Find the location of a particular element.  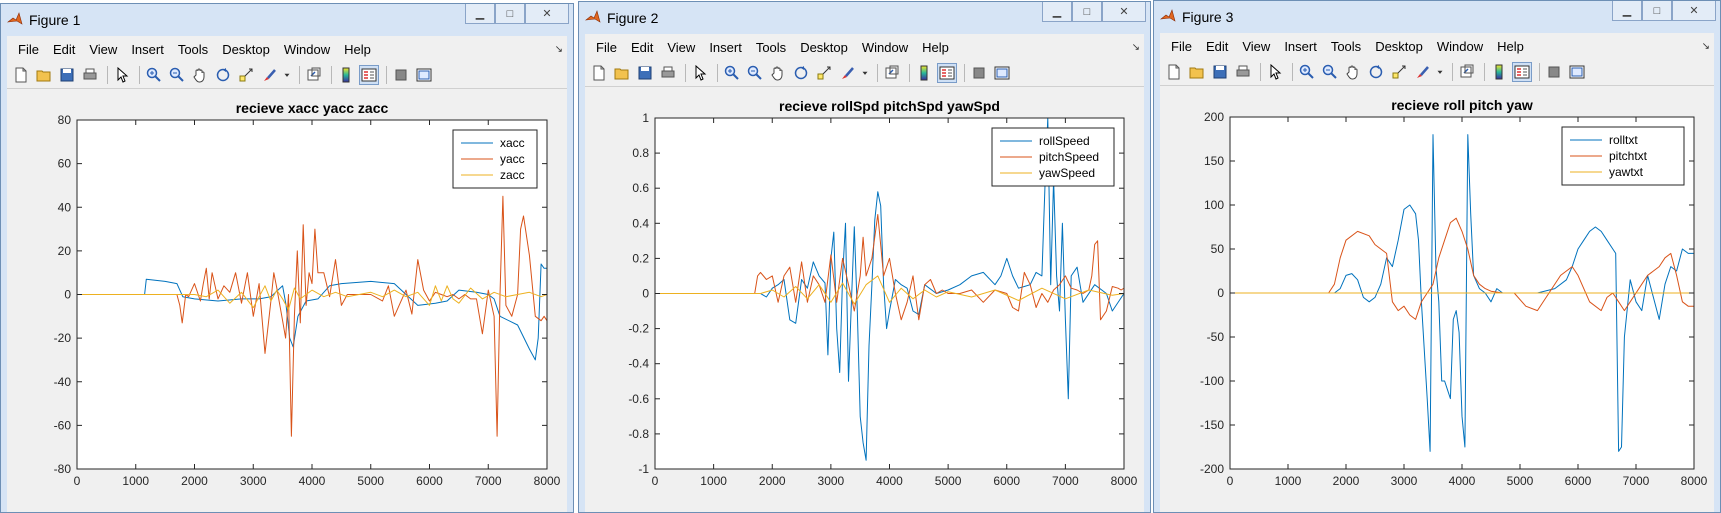

series-line-yacc is located at coordinates (312, 316).